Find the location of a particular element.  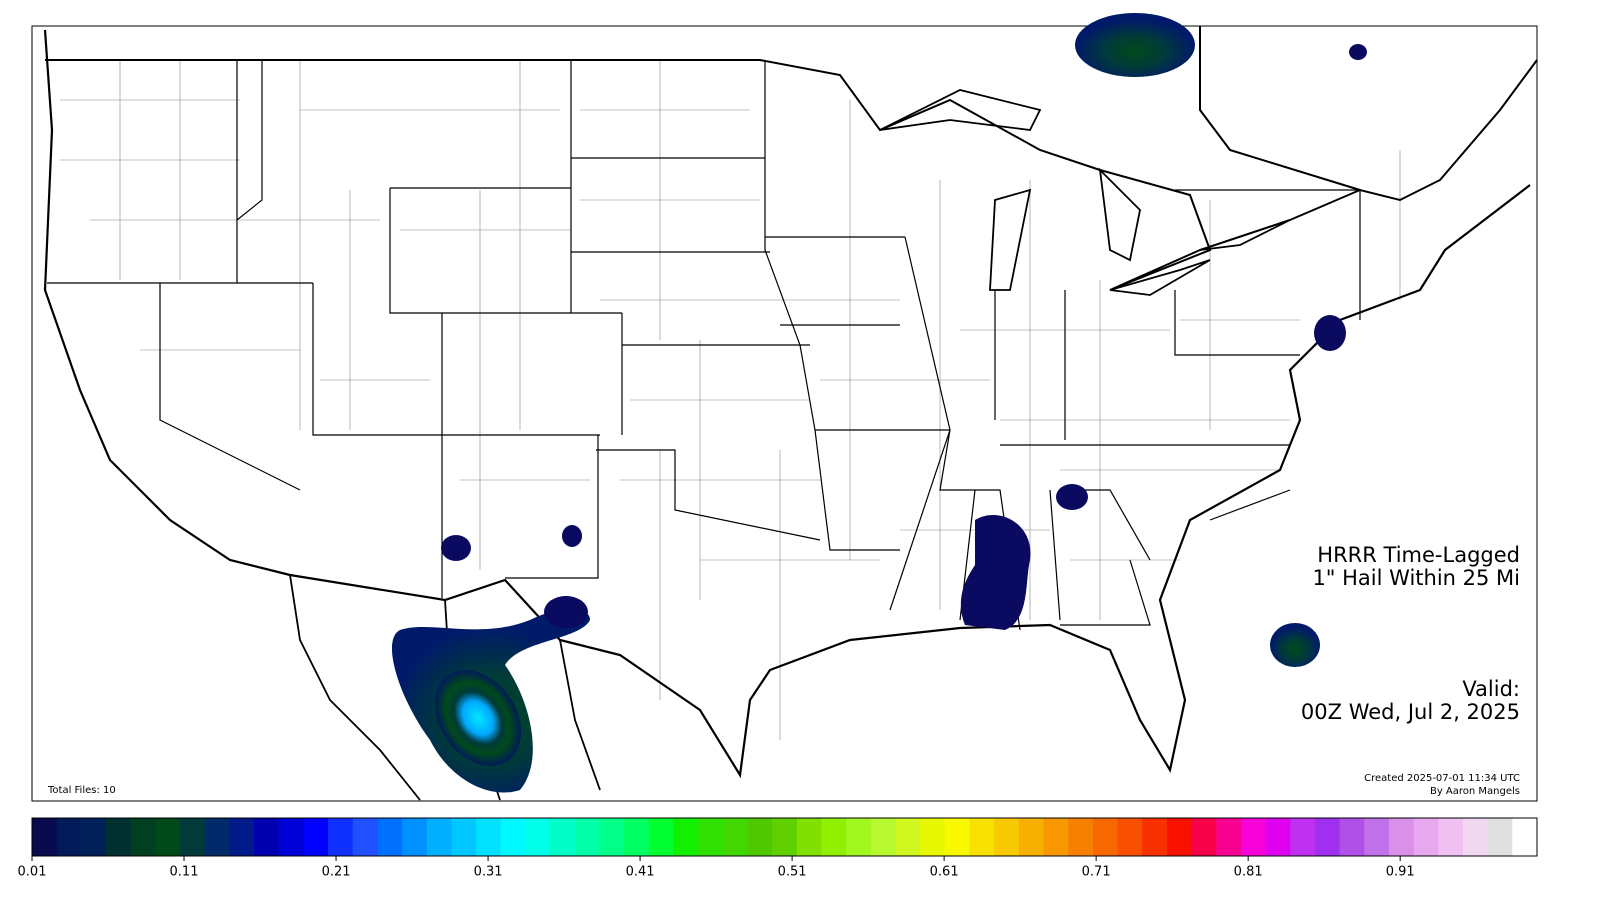

valid-label: Valid: is located at coordinates (1491, 689).